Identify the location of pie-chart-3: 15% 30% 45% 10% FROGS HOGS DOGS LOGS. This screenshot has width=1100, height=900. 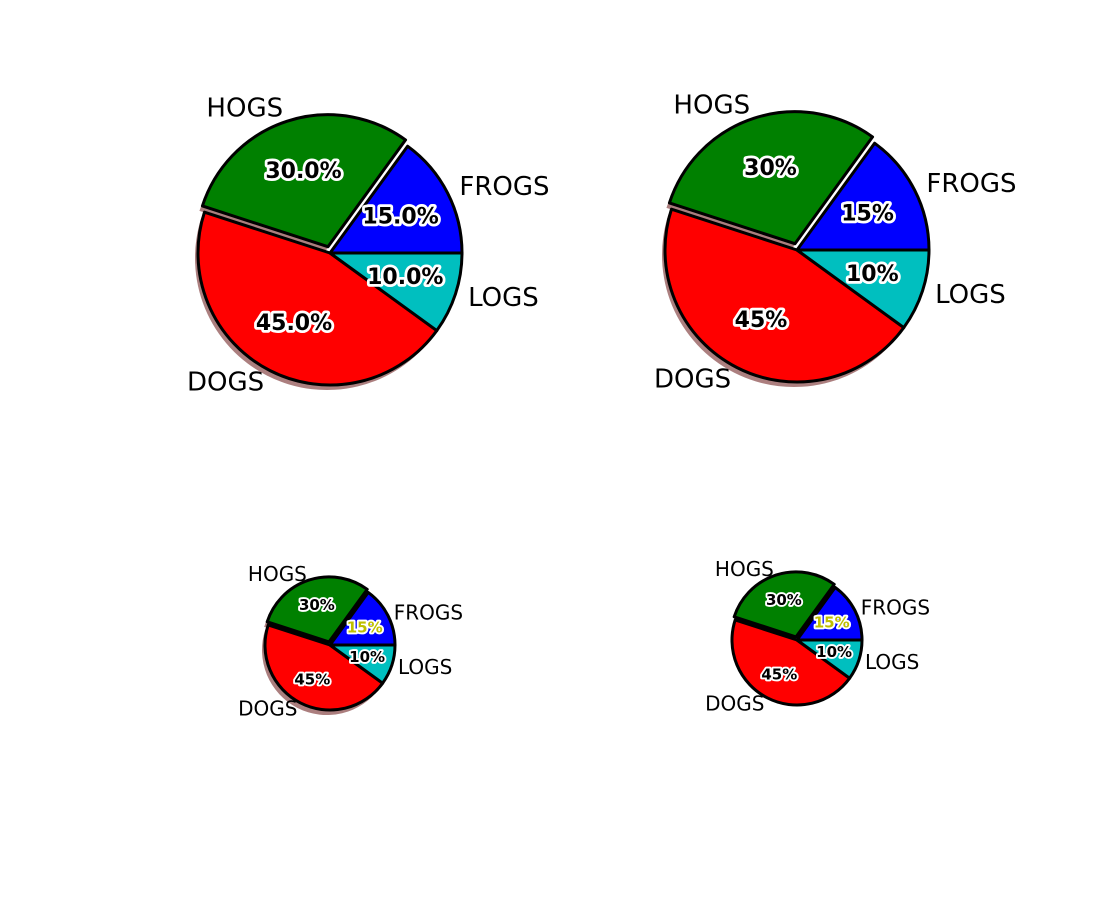
(350, 641).